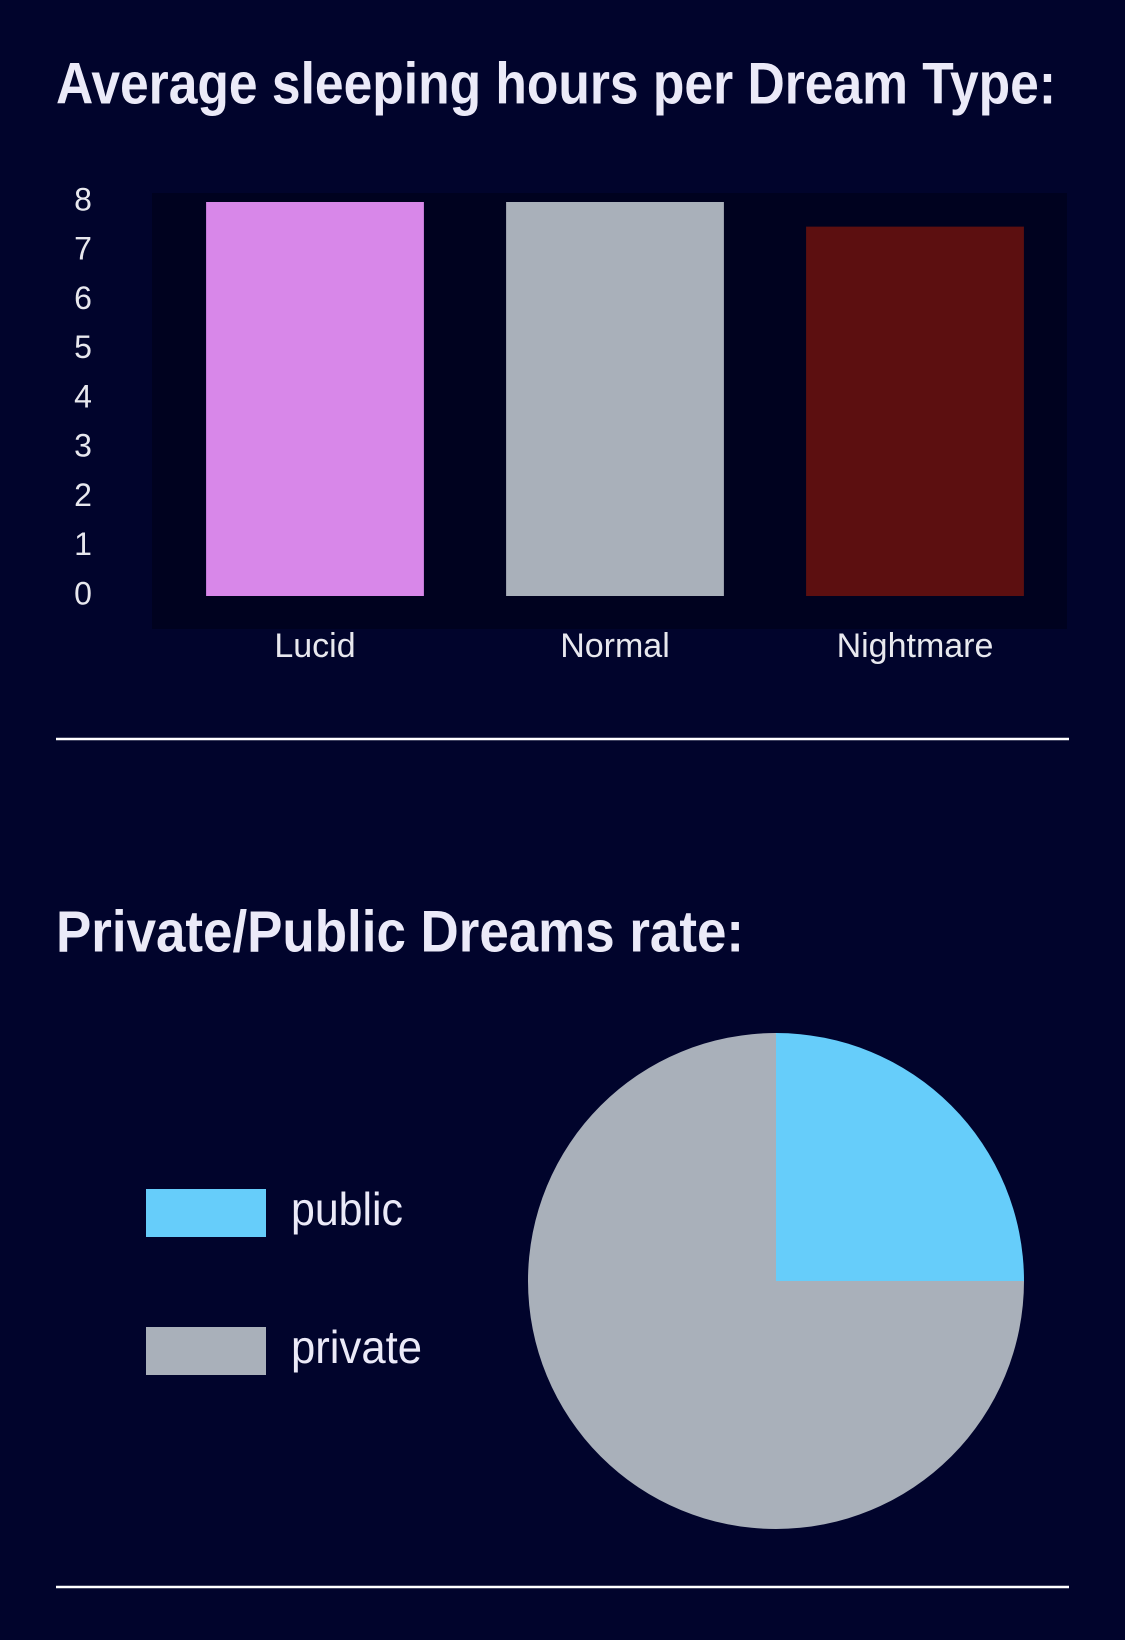 The height and width of the screenshot is (1640, 1125). Describe the element at coordinates (83, 249) in the screenshot. I see `y-tick-label: 7` at that location.